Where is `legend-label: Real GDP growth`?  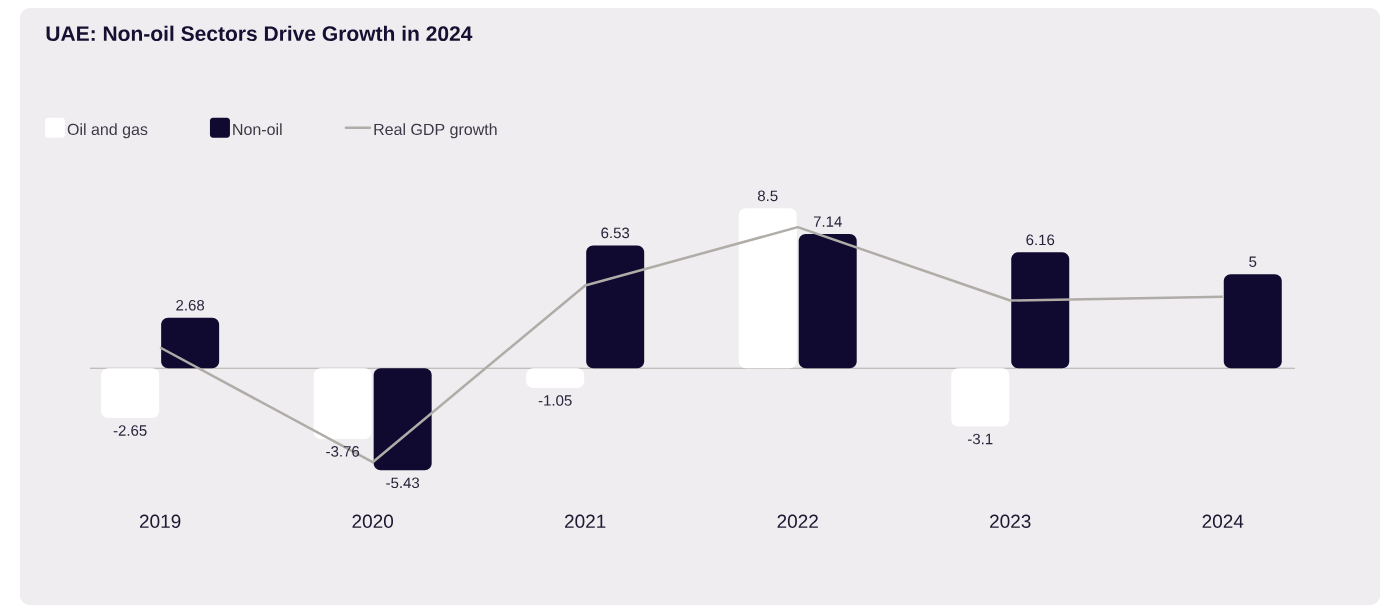
legend-label: Real GDP growth is located at coordinates (435, 131).